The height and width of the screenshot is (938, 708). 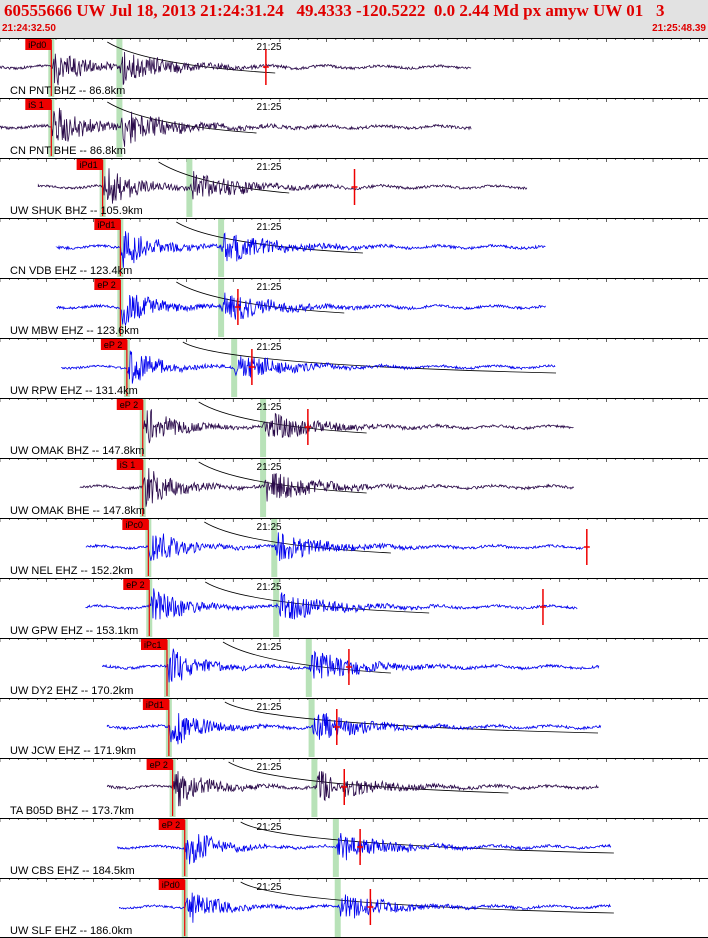 I want to click on station-label: UW CBS EHZ -- 184.5km, so click(x=72, y=871).